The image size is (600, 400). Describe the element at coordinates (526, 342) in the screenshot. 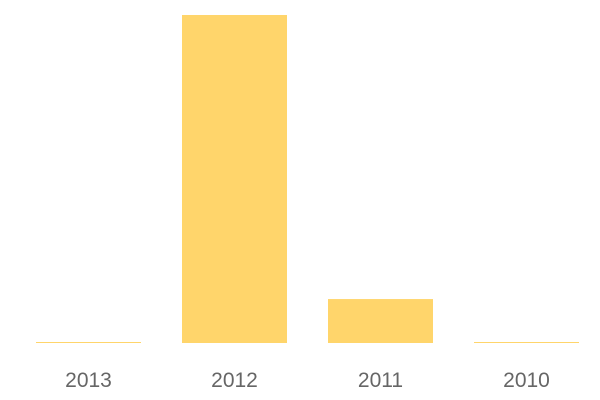

I see `bar-2010` at that location.